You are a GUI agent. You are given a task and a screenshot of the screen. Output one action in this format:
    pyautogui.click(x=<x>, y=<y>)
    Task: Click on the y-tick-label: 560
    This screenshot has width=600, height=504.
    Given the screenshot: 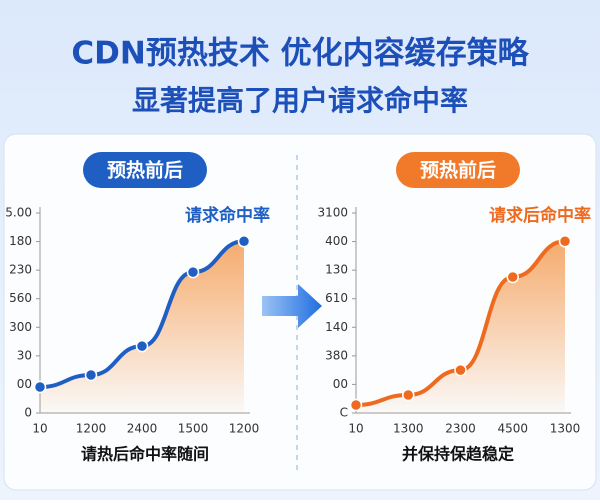 What is the action you would take?
    pyautogui.click(x=20, y=298)
    